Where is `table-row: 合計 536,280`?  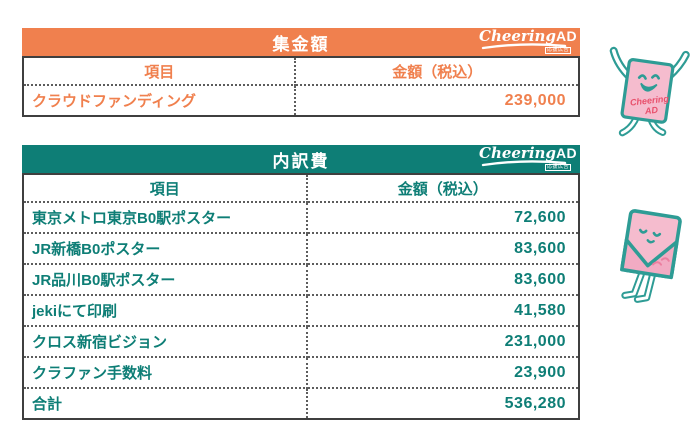
table-row: 合計 536,280 is located at coordinates (301, 403).